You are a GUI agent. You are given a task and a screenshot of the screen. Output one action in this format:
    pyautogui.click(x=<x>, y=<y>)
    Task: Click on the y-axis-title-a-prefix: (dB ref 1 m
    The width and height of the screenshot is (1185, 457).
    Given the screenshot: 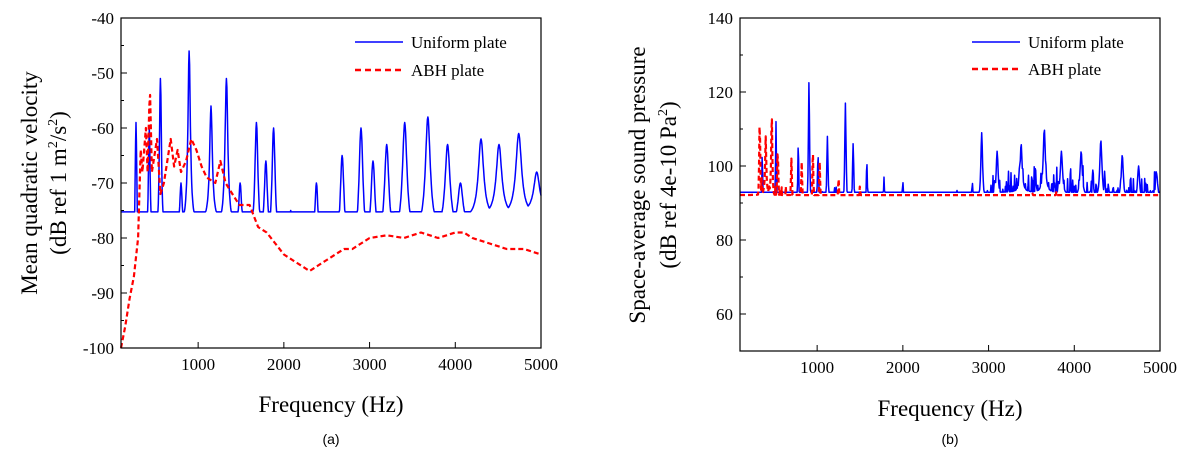 What is the action you would take?
    pyautogui.click(x=58, y=201)
    